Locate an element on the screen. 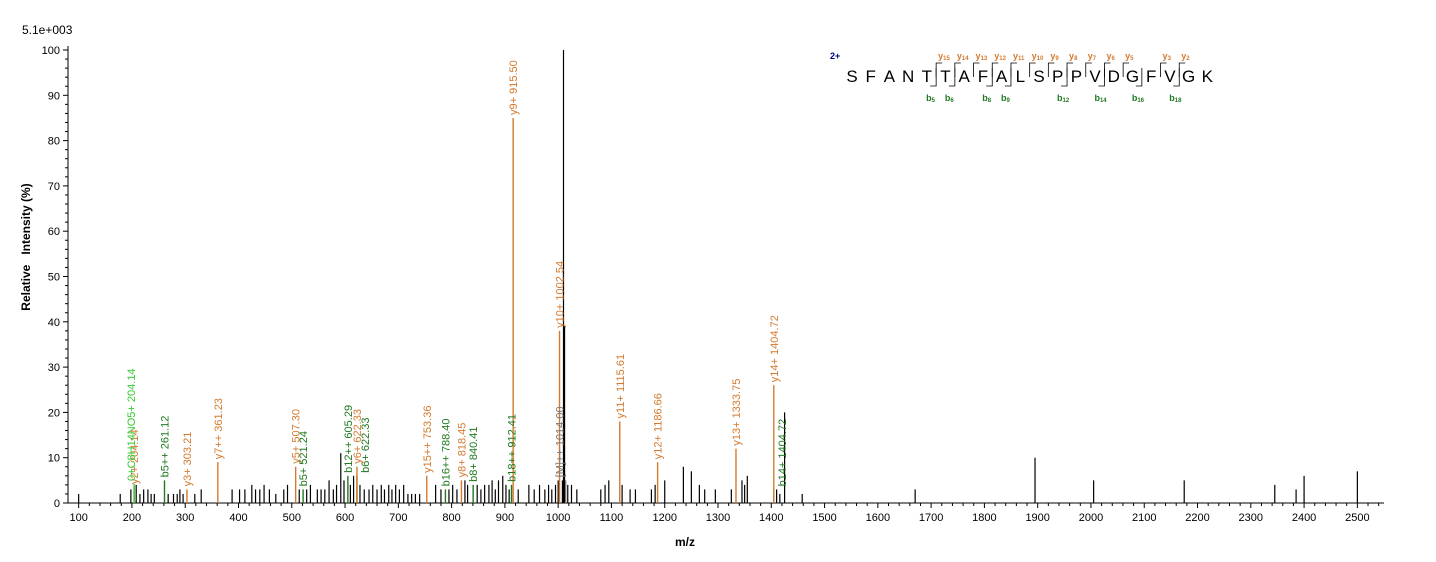 The image size is (1436, 562). y-ion-label: y6 is located at coordinates (1110, 56).